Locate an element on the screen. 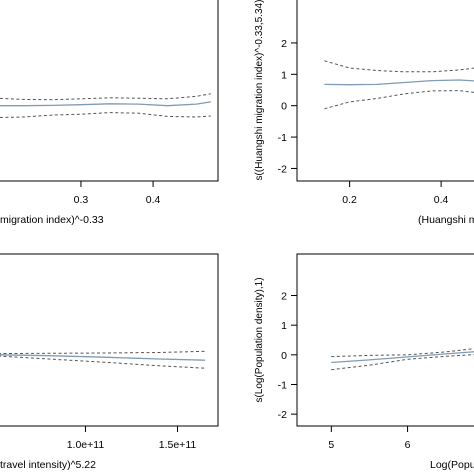 The height and width of the screenshot is (474, 474). x-tick-label: 1.0e+11 is located at coordinates (86, 445).